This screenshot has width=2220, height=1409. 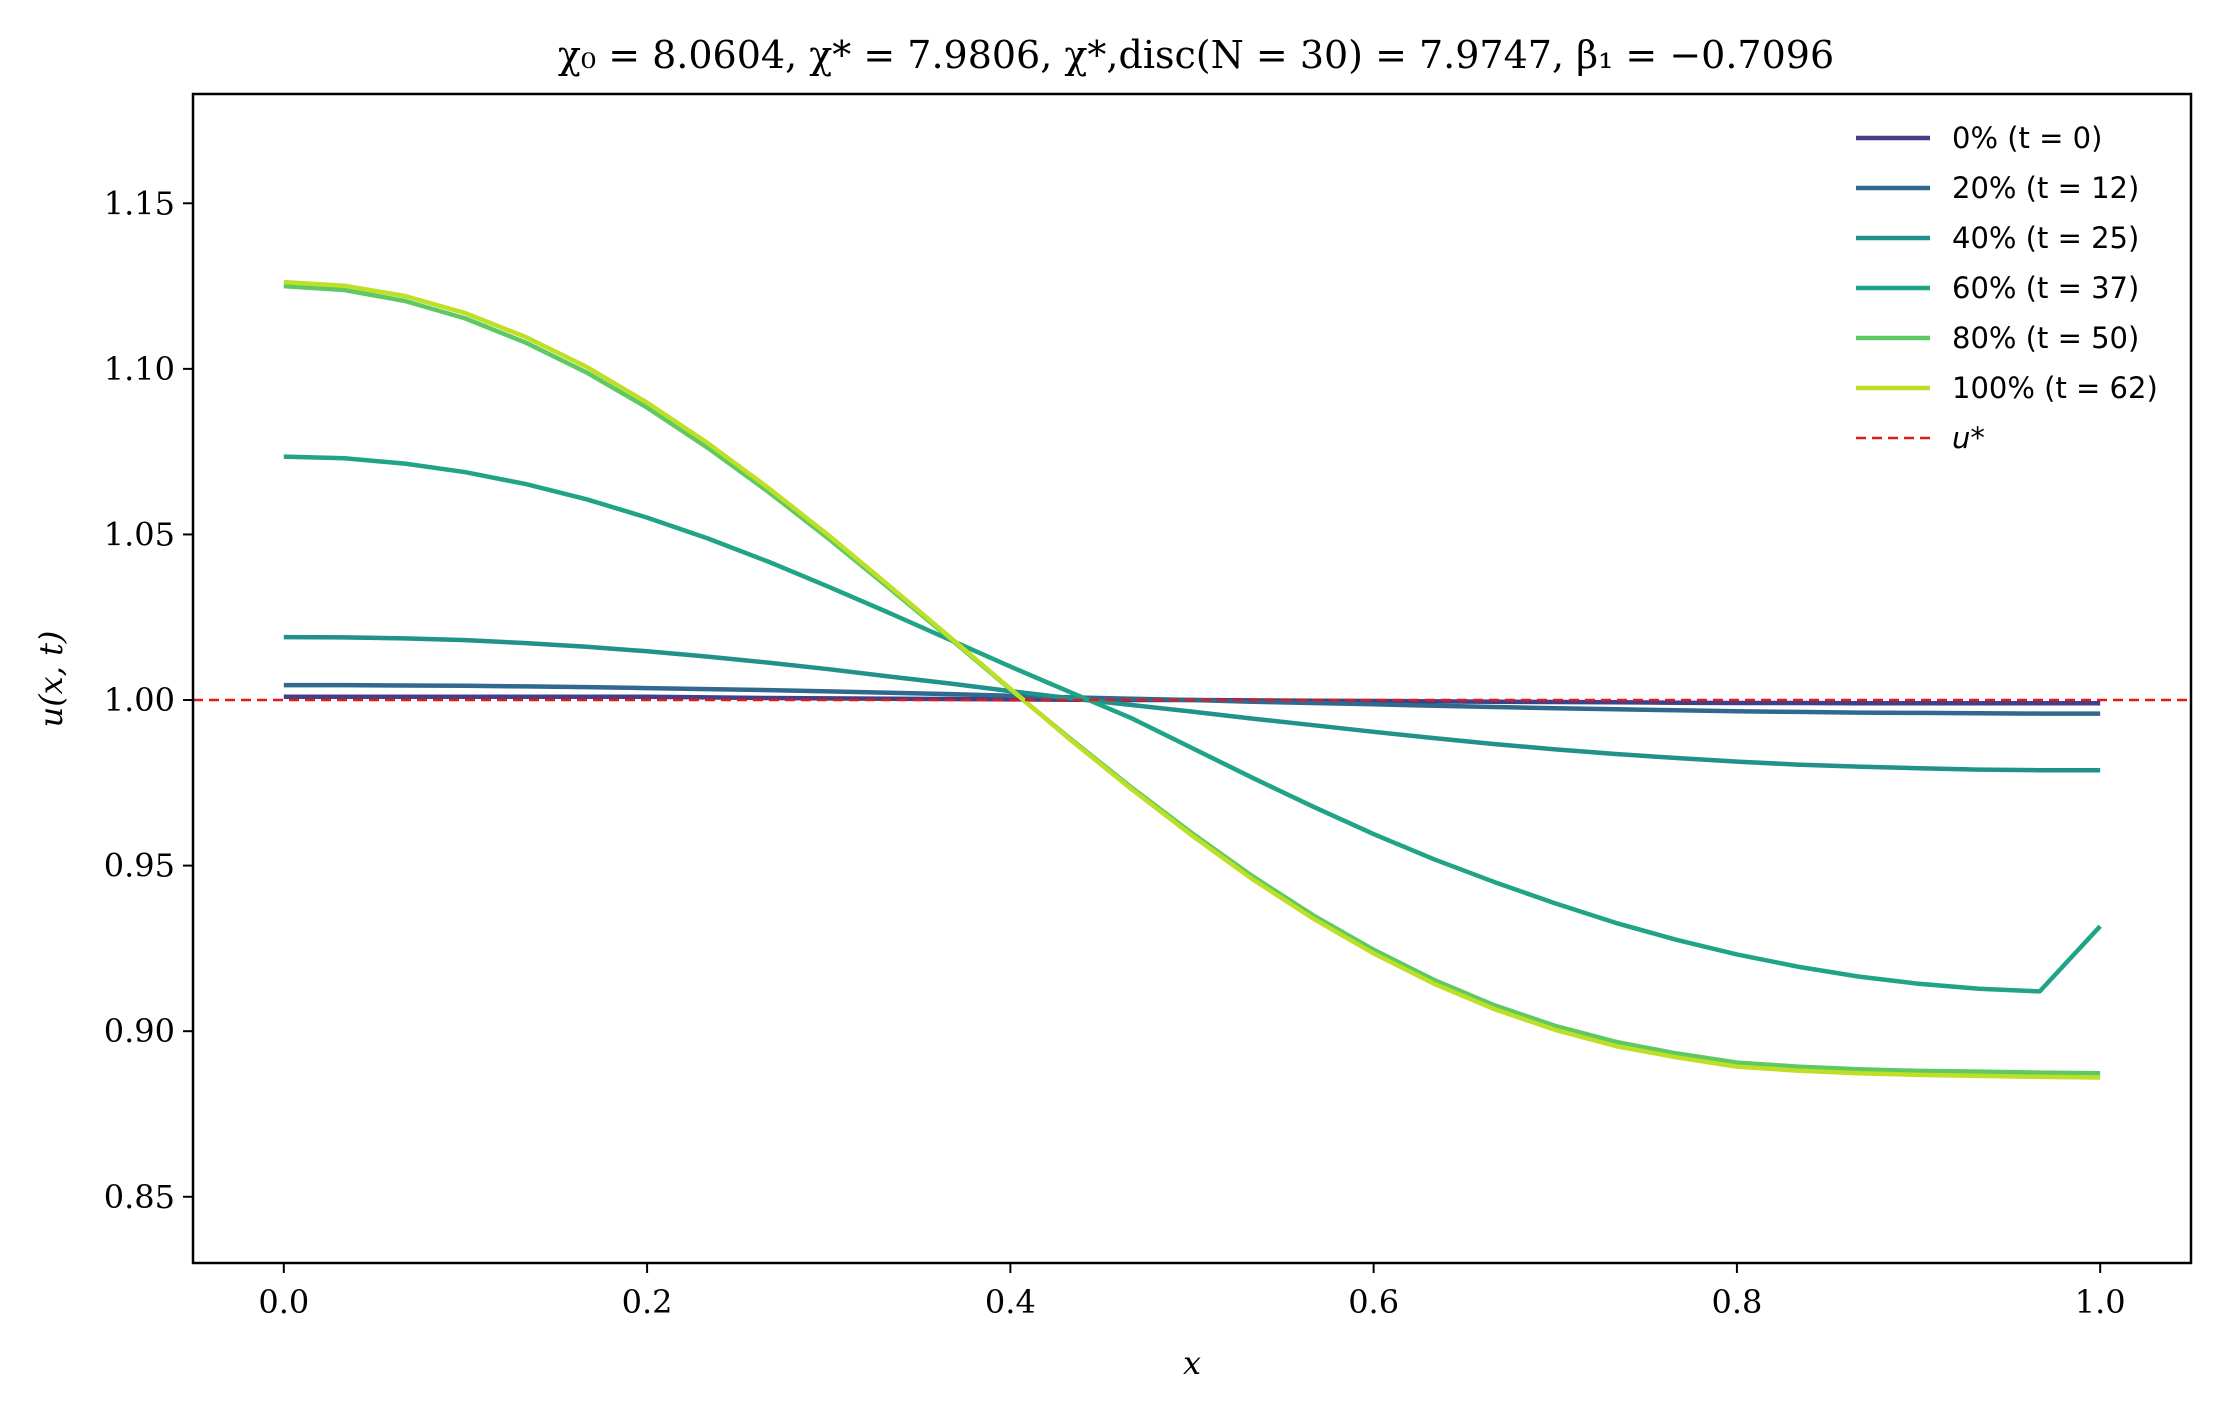 I want to click on x-tick-label: 0.0, so click(x=283, y=1302).